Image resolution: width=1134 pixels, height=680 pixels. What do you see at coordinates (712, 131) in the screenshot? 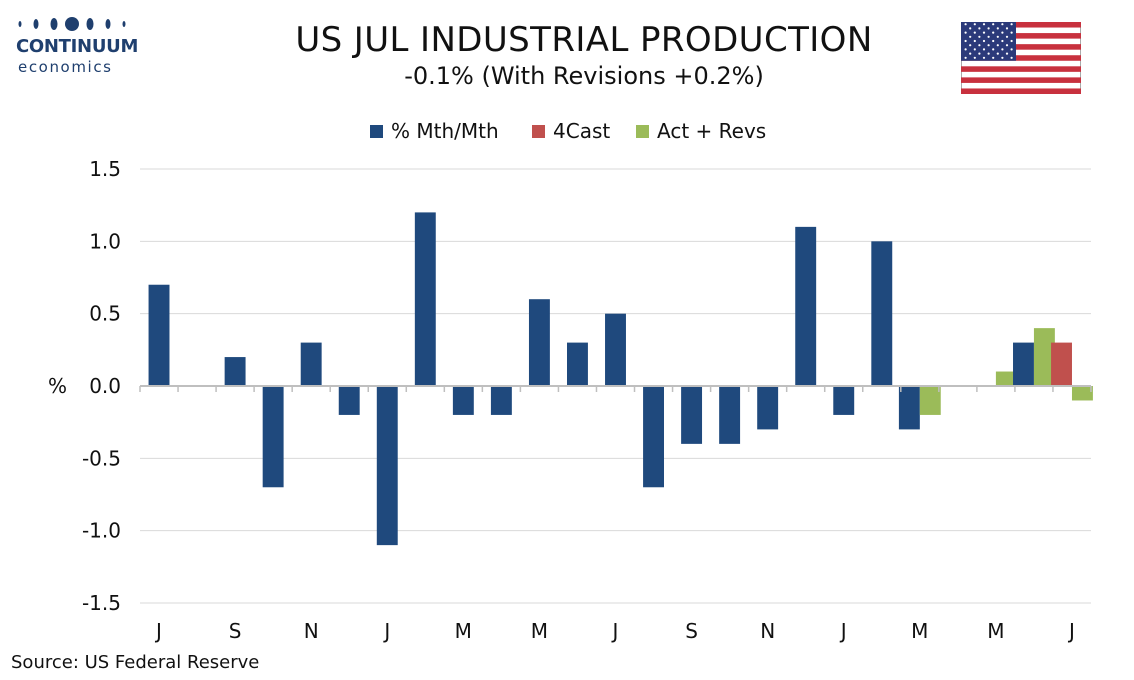
I see `legend-label-revs: Act + Revs` at bounding box center [712, 131].